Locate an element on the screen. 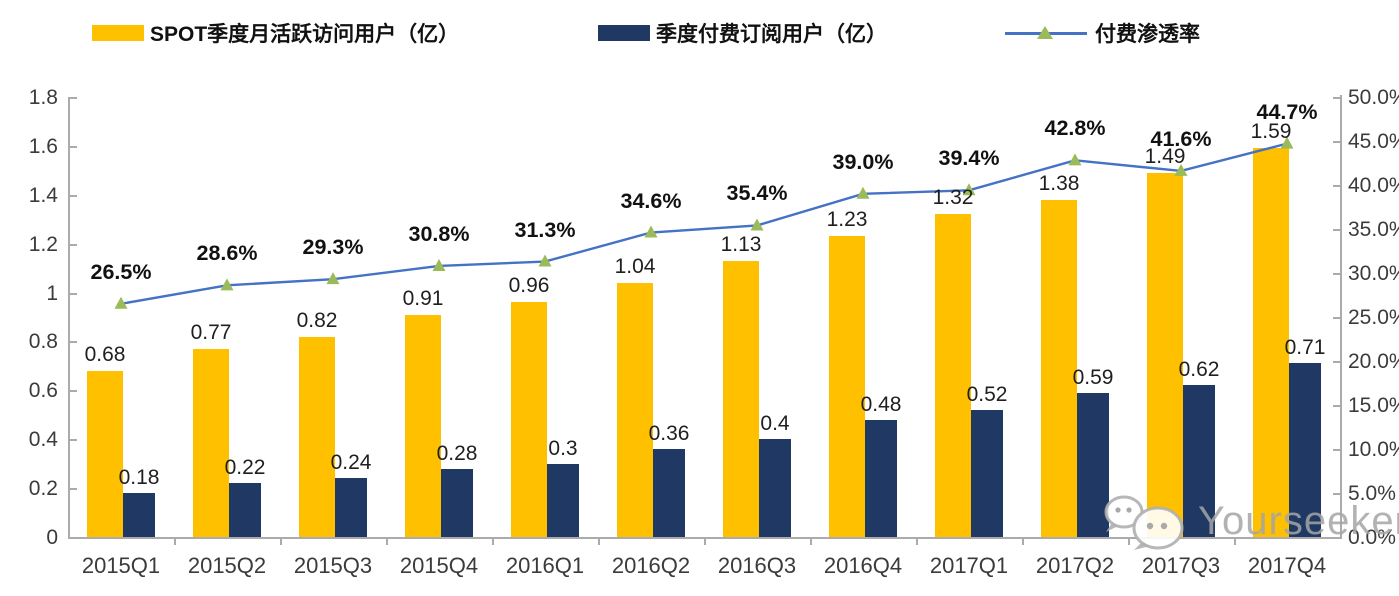 Image resolution: width=1399 pixels, height=596 pixels. mau-value-label: 1.23 is located at coordinates (847, 220).